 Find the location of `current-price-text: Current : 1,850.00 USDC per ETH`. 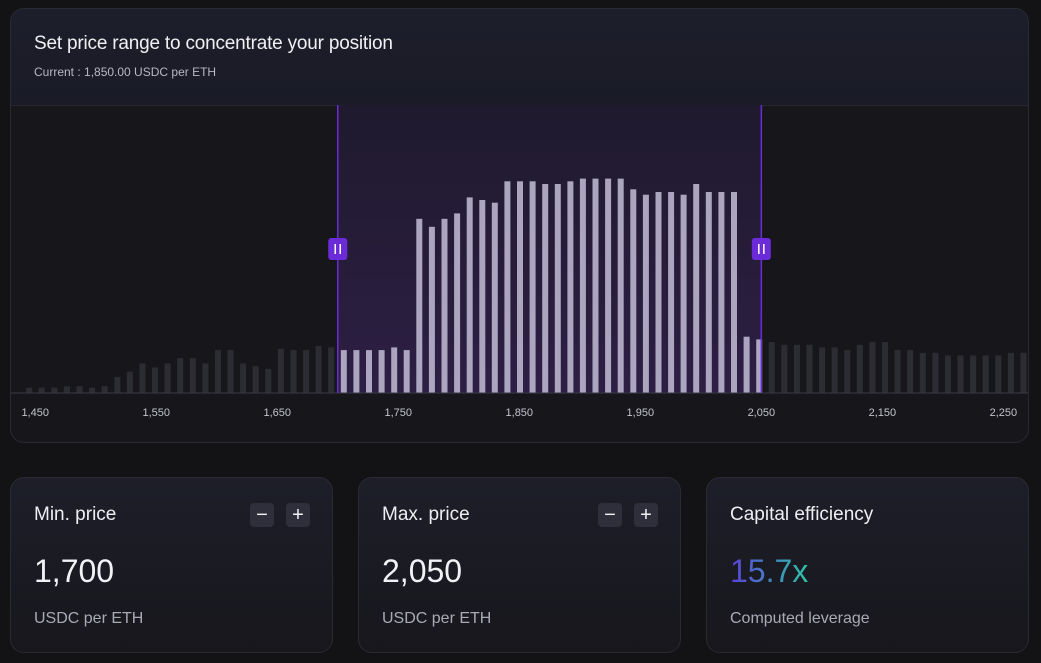

current-price-text: Current : 1,850.00 USDC per ETH is located at coordinates (125, 72).